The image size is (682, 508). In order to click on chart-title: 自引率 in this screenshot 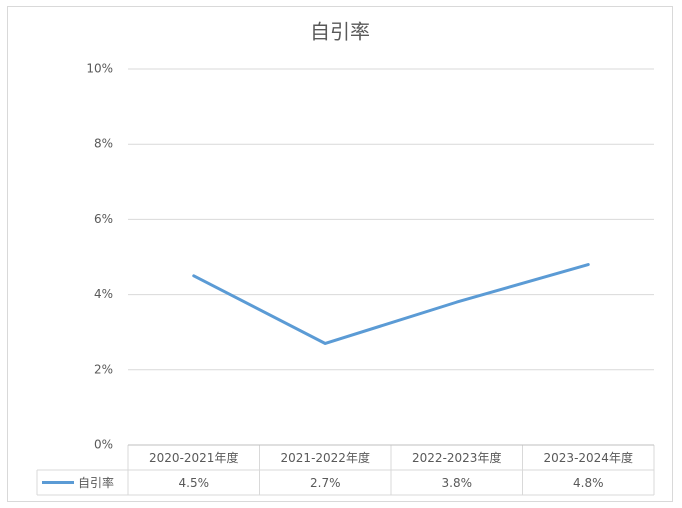, I will do `click(340, 32)`.